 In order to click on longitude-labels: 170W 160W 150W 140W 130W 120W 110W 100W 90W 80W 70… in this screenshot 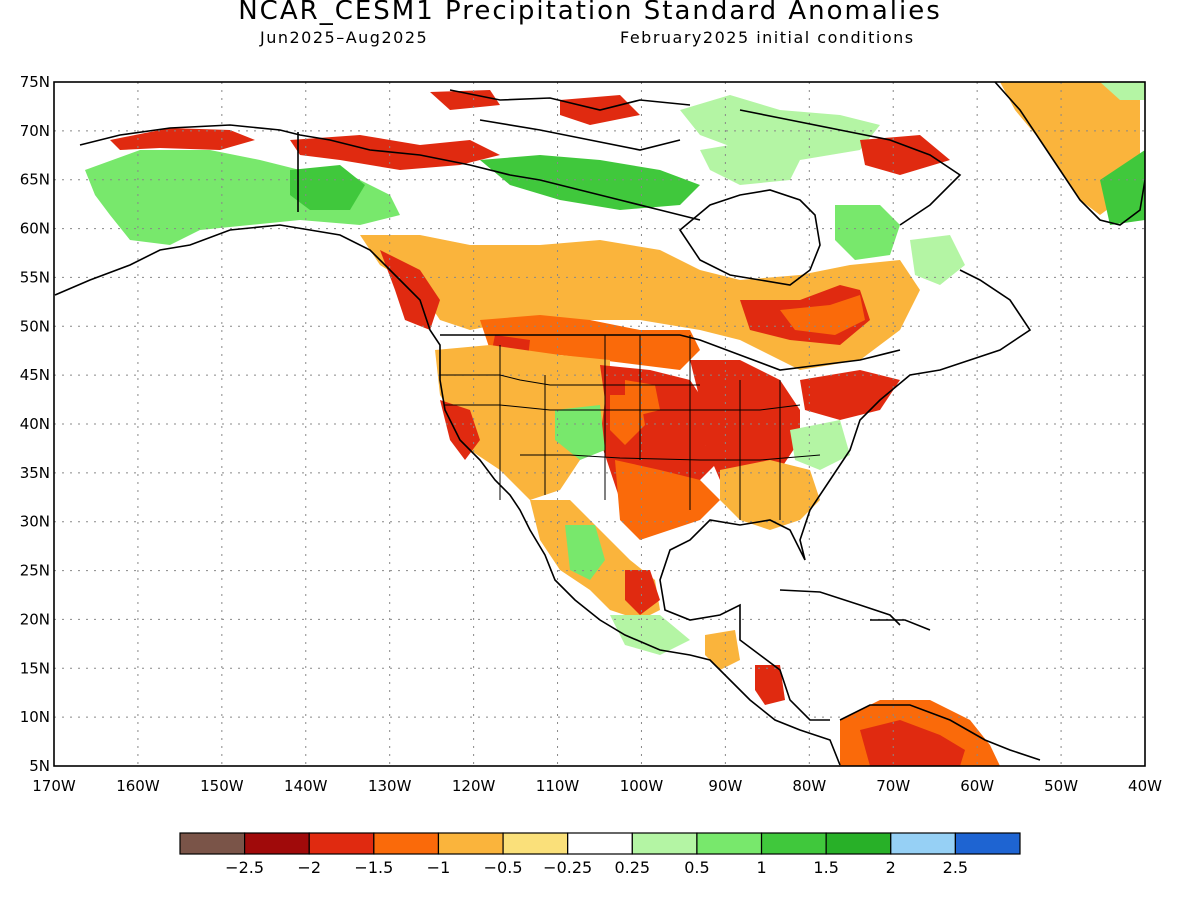, I will do `click(597, 786)`.